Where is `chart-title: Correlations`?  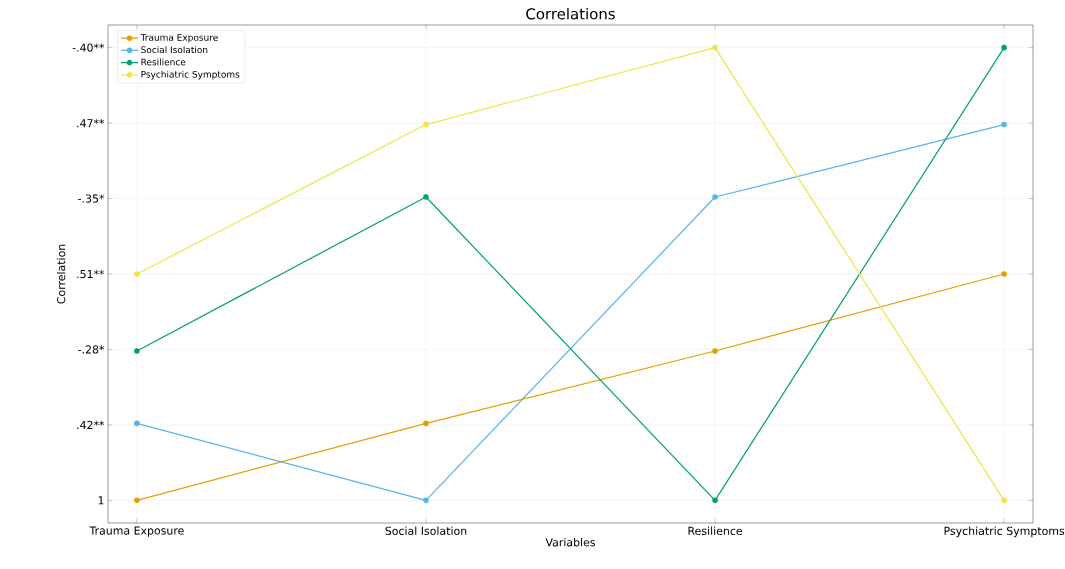 chart-title: Correlations is located at coordinates (570, 13).